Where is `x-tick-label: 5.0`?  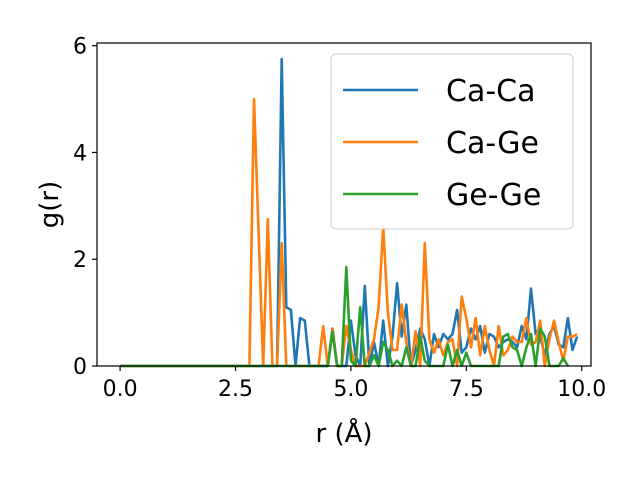 x-tick-label: 5.0 is located at coordinates (350, 389).